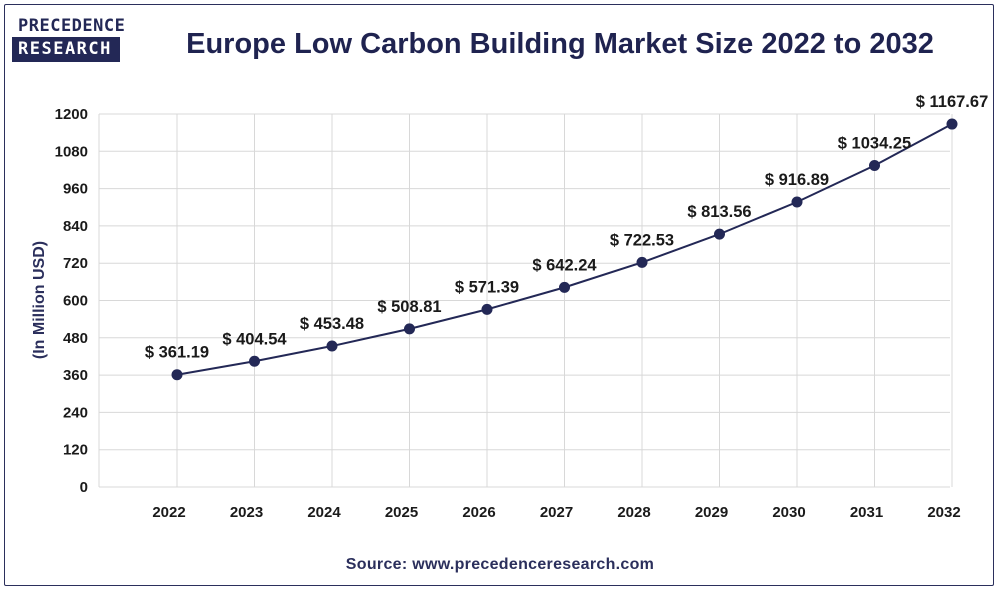 The width and height of the screenshot is (1000, 592). Describe the element at coordinates (633, 512) in the screenshot. I see `x-tick-label: 2028` at that location.